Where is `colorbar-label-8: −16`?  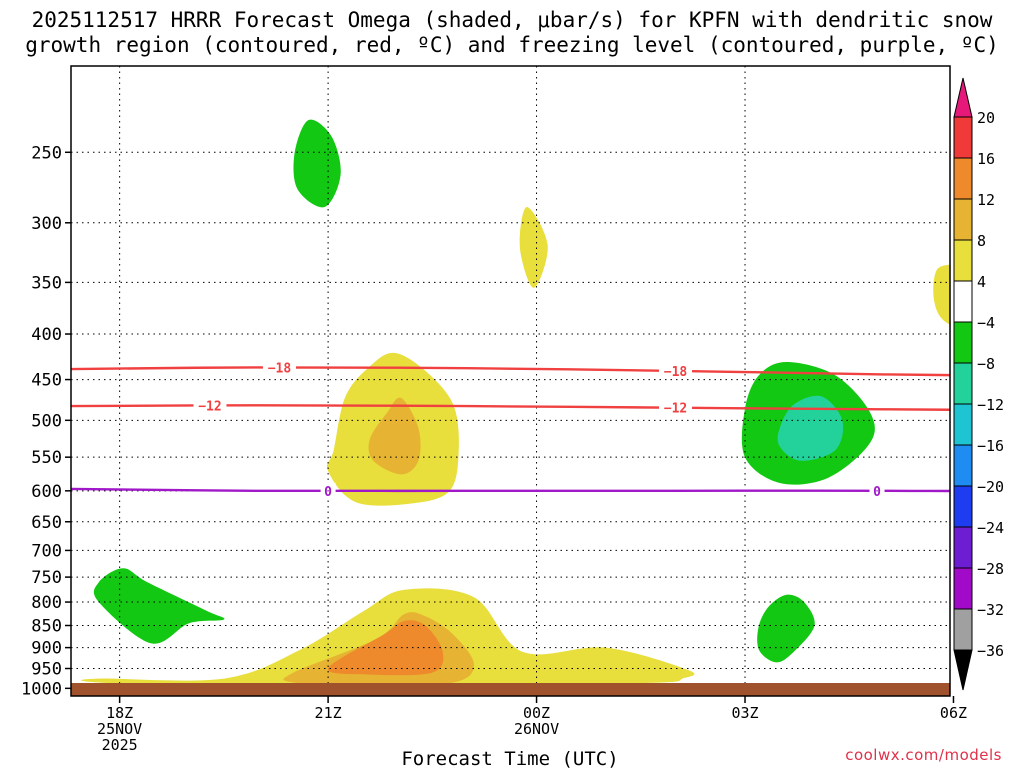
colorbar-label-8: −16 is located at coordinates (990, 446).